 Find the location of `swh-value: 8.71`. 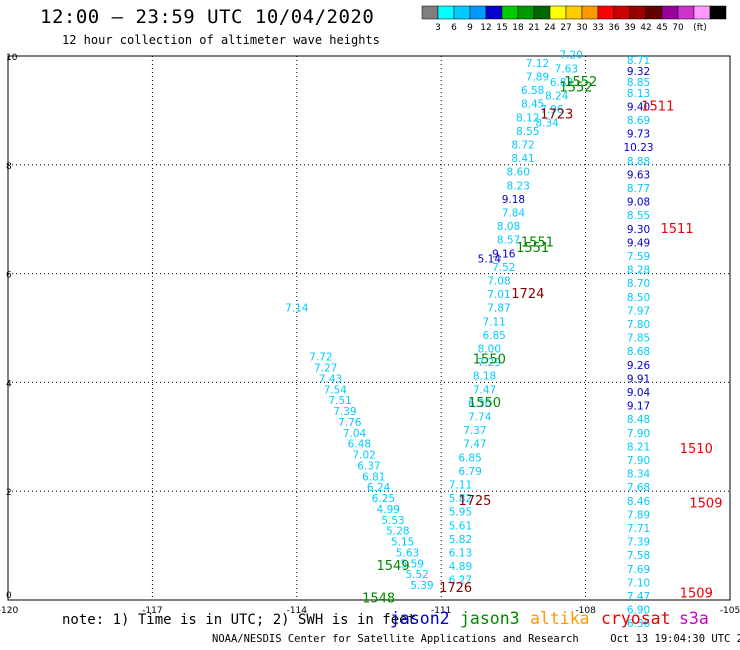

swh-value: 8.71 is located at coordinates (638, 61).